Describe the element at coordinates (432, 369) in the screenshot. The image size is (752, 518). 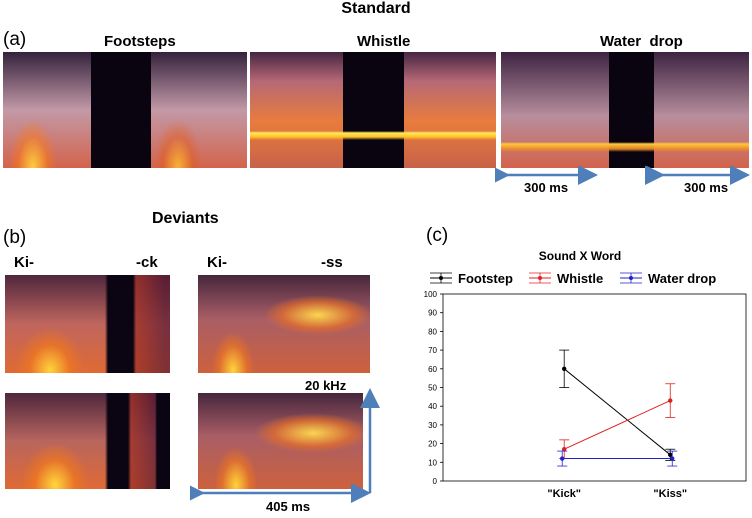
I see `y-tick-label: 60` at that location.